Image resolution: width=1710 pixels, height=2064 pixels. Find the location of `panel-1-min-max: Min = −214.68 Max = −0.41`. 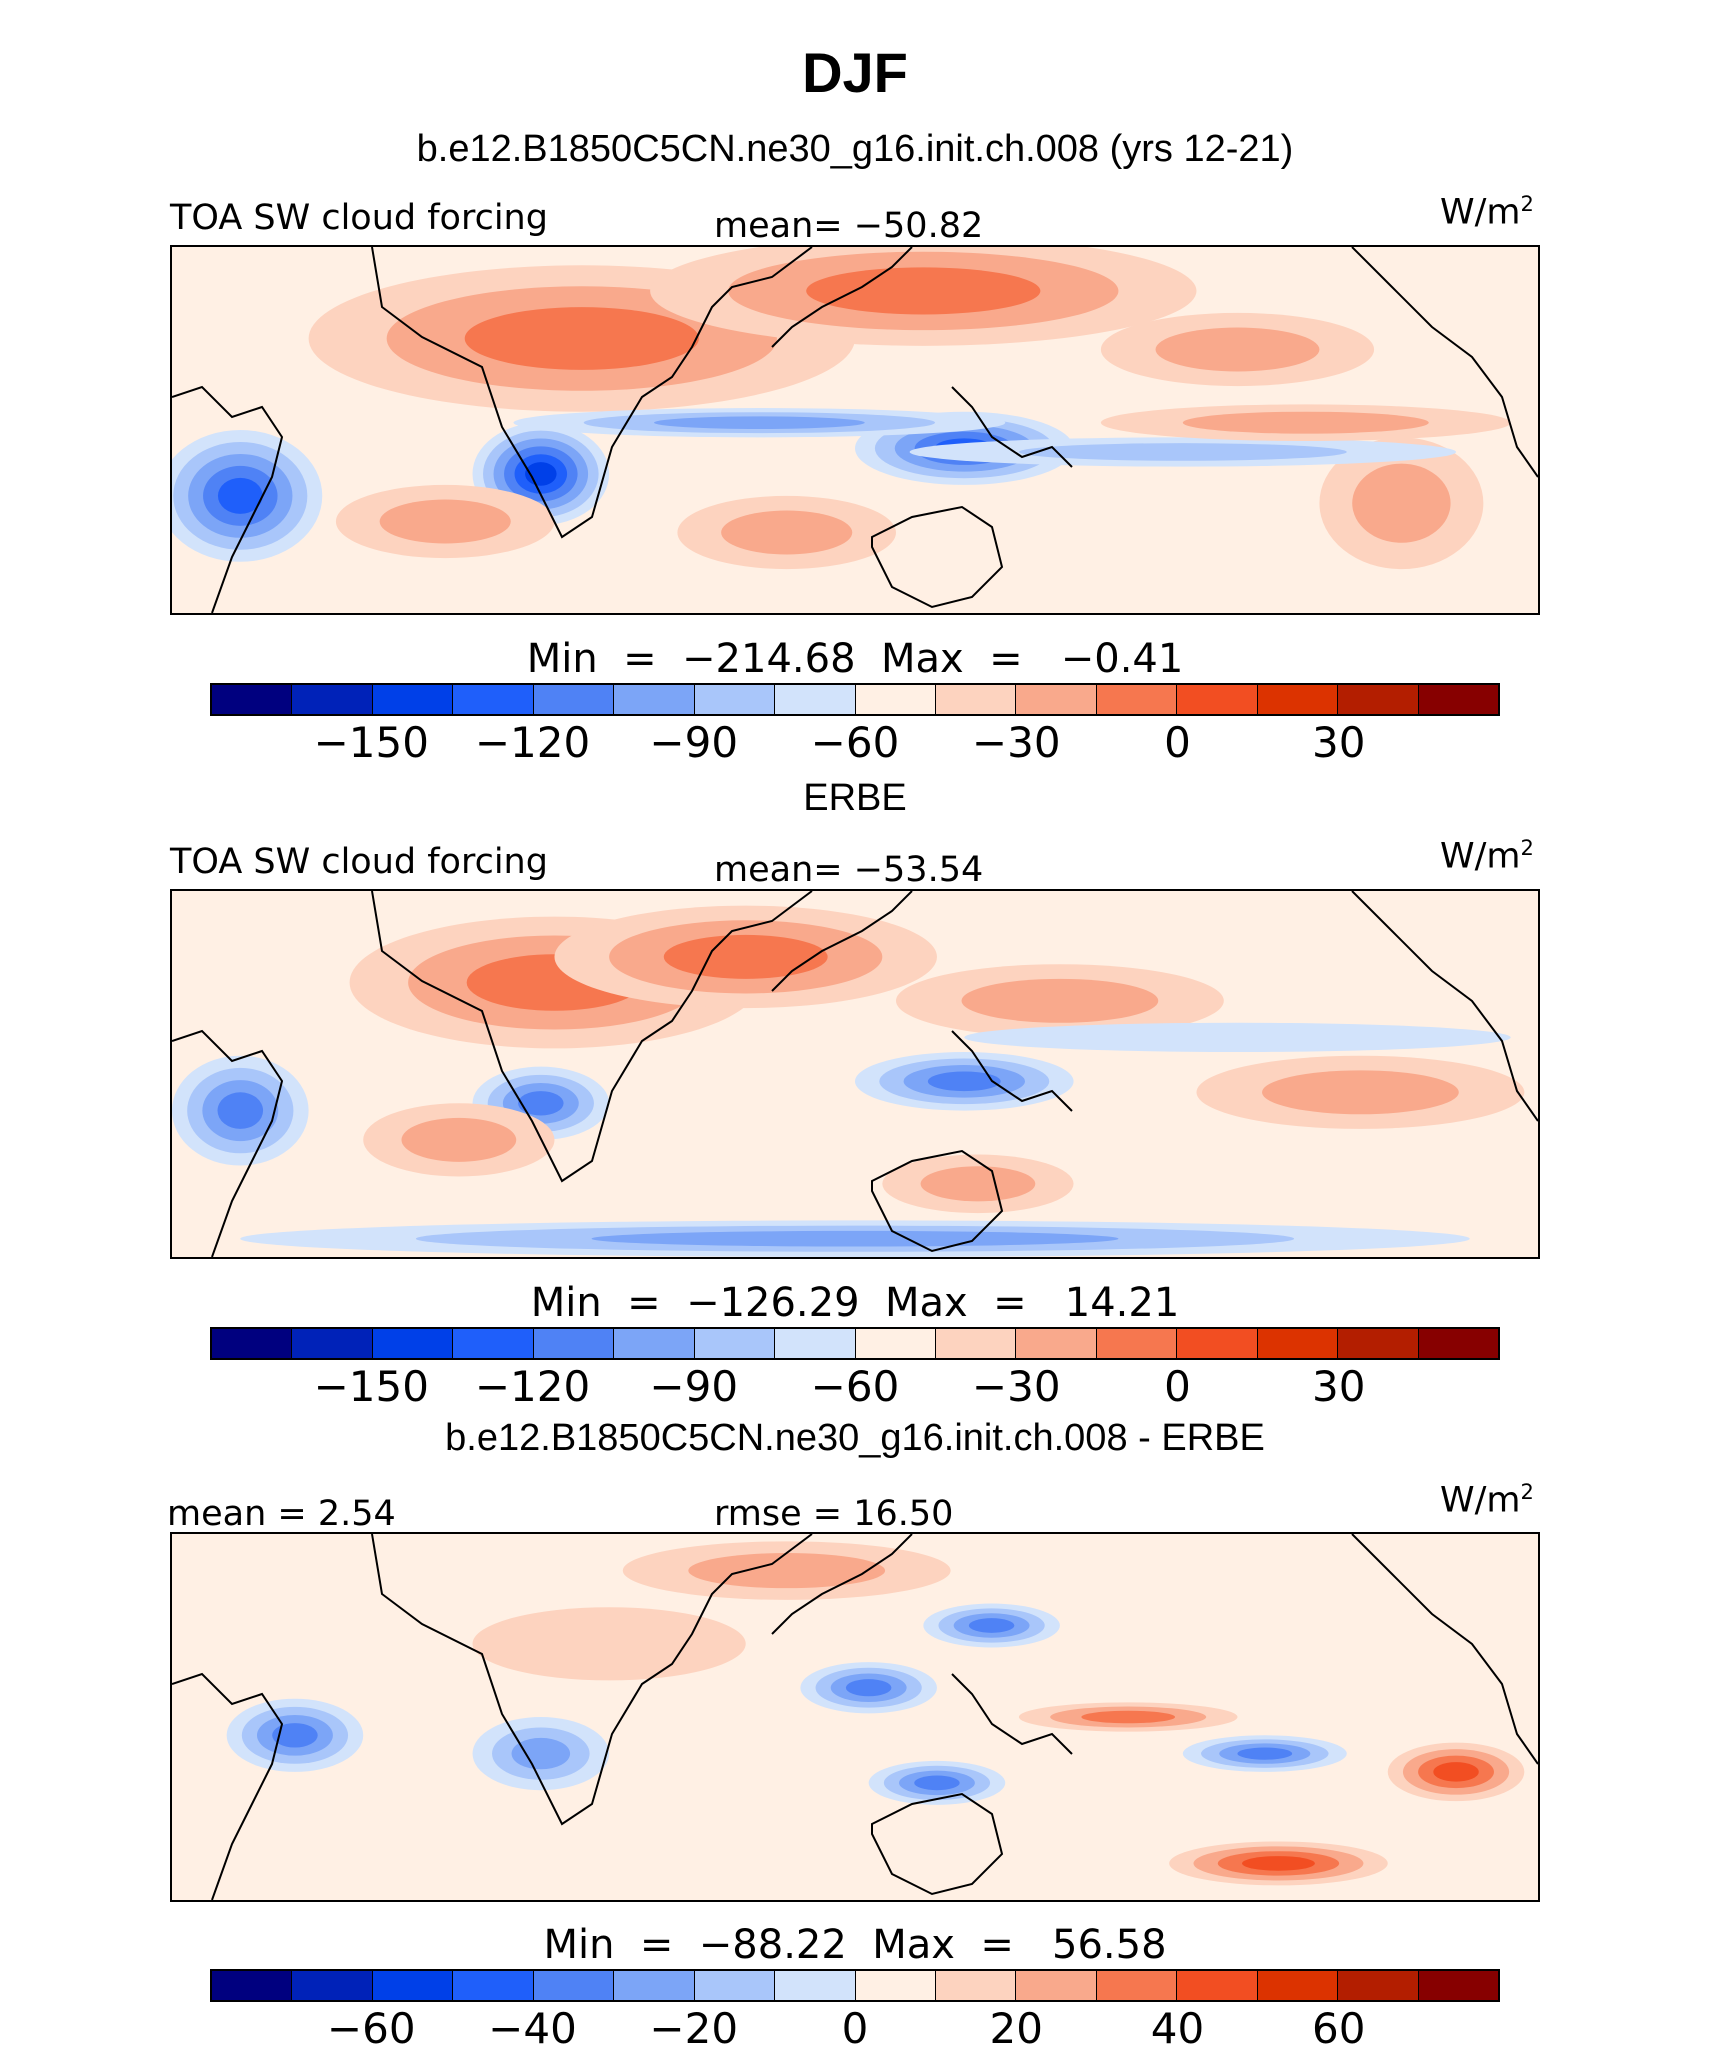

panel-1-min-max: Min = −214.68 Max = −0.41 is located at coordinates (855, 659).